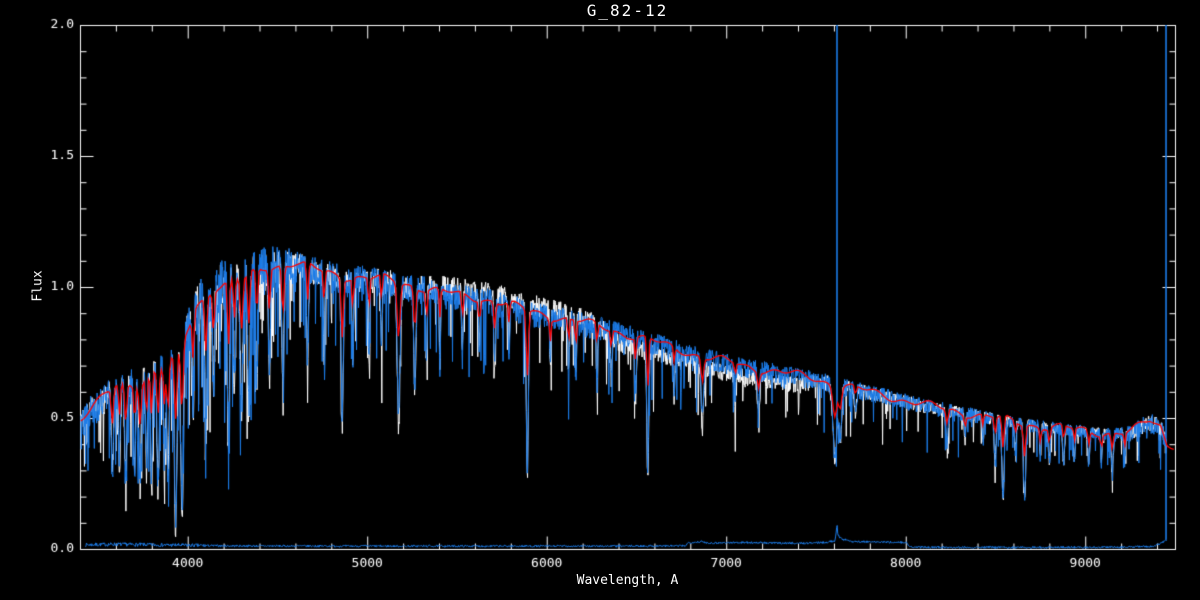 The width and height of the screenshot is (1200, 600). What do you see at coordinates (38, 286) in the screenshot?
I see `y-axis-label: Flux` at bounding box center [38, 286].